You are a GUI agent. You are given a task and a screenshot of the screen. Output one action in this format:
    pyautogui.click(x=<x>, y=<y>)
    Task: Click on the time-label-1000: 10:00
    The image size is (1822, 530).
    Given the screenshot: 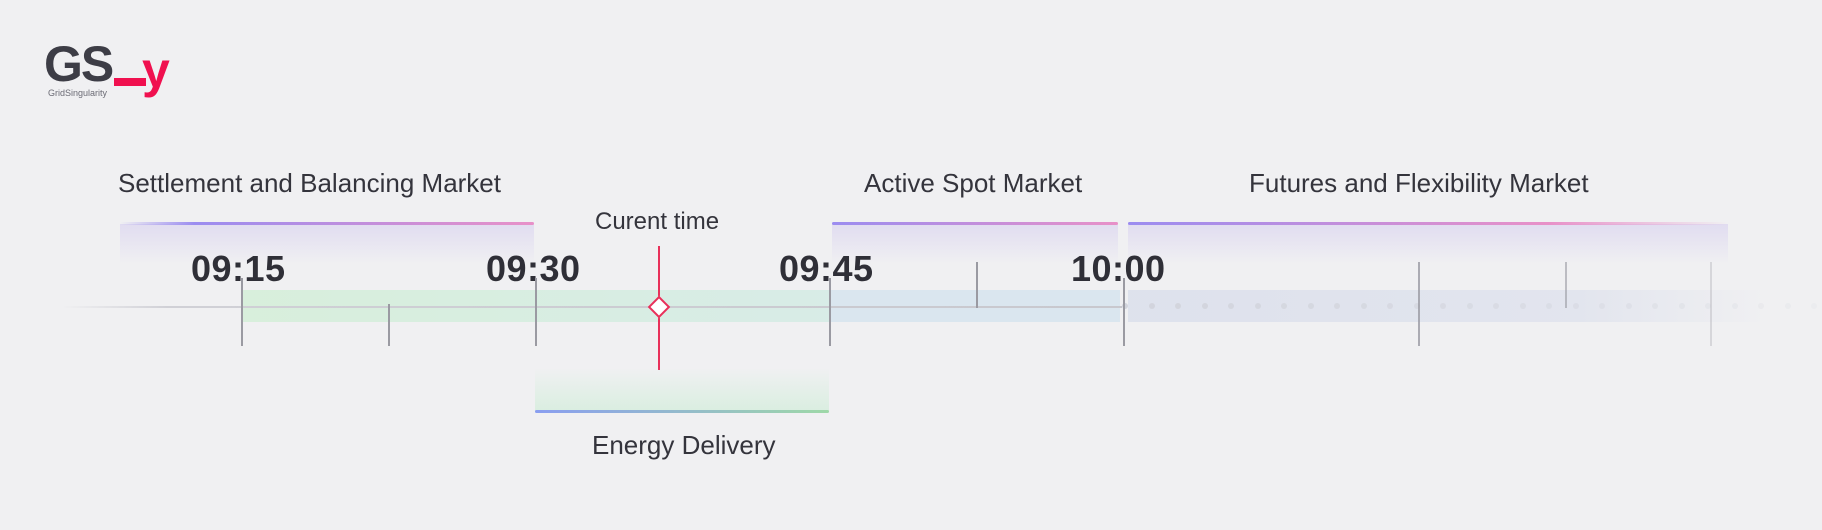 What is the action you would take?
    pyautogui.click(x=1118, y=268)
    